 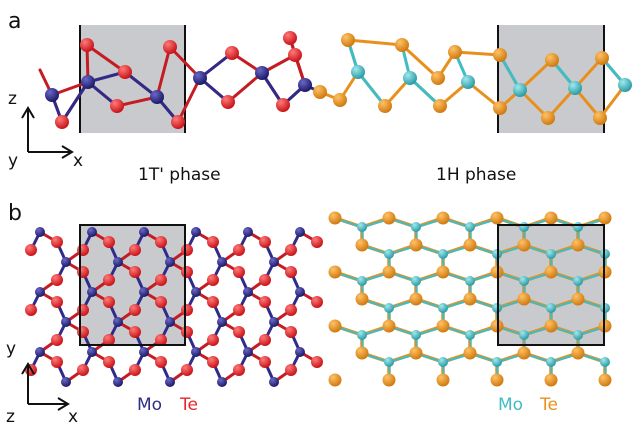 I want to click on atoms-1h-side, so click(x=472, y=79).